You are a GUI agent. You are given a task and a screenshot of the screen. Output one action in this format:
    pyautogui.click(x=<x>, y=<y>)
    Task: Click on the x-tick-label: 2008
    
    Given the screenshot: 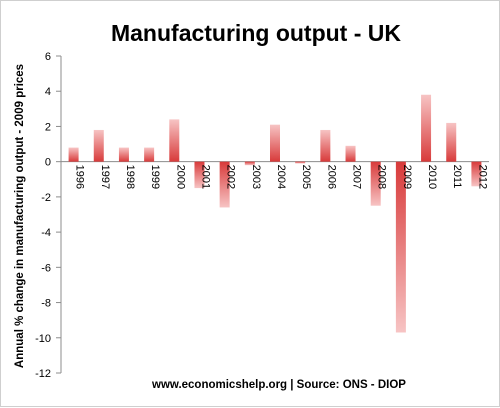 What is the action you would take?
    pyautogui.click(x=382, y=177)
    